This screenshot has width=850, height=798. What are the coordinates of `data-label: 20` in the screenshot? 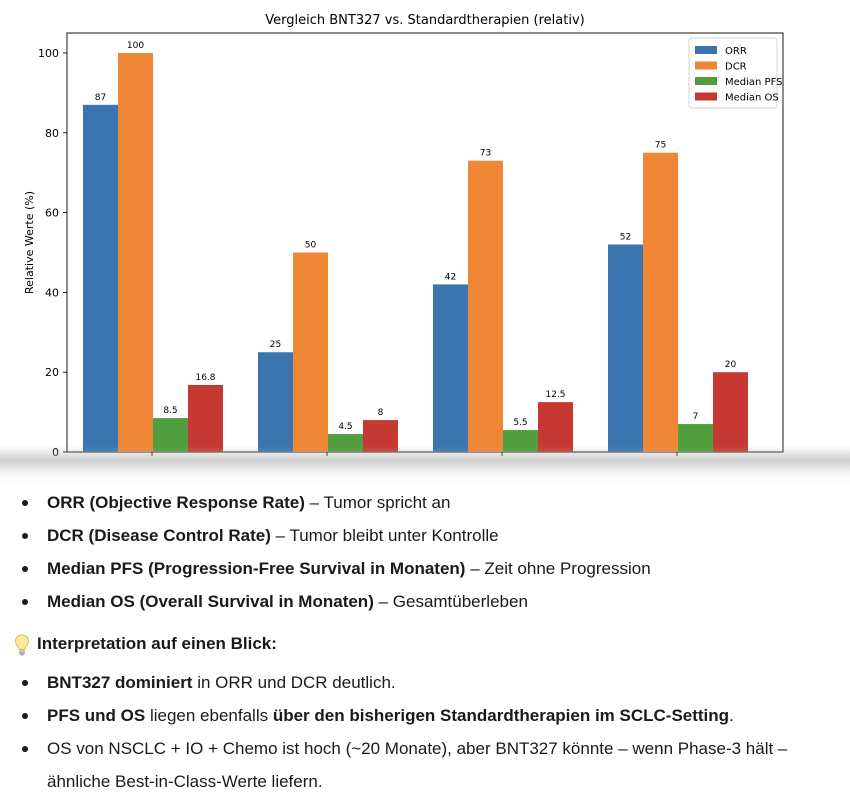 It's located at (731, 365).